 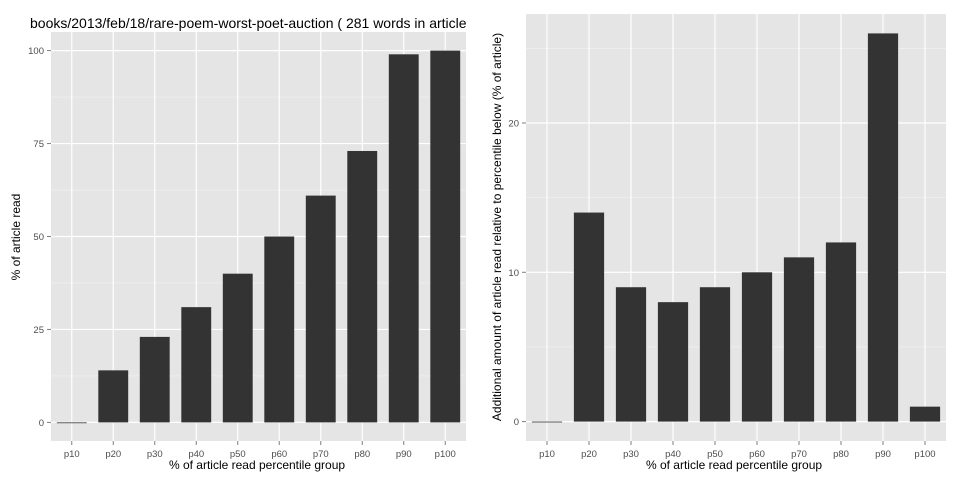 What do you see at coordinates (734, 465) in the screenshot?
I see `right-x-axis-label: % of article read percentile group` at bounding box center [734, 465].